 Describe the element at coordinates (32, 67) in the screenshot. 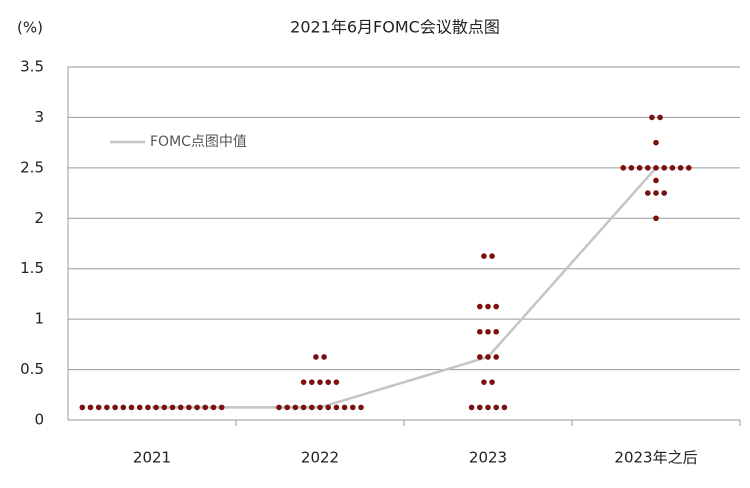

I see `y-tick-label: 3.5` at that location.